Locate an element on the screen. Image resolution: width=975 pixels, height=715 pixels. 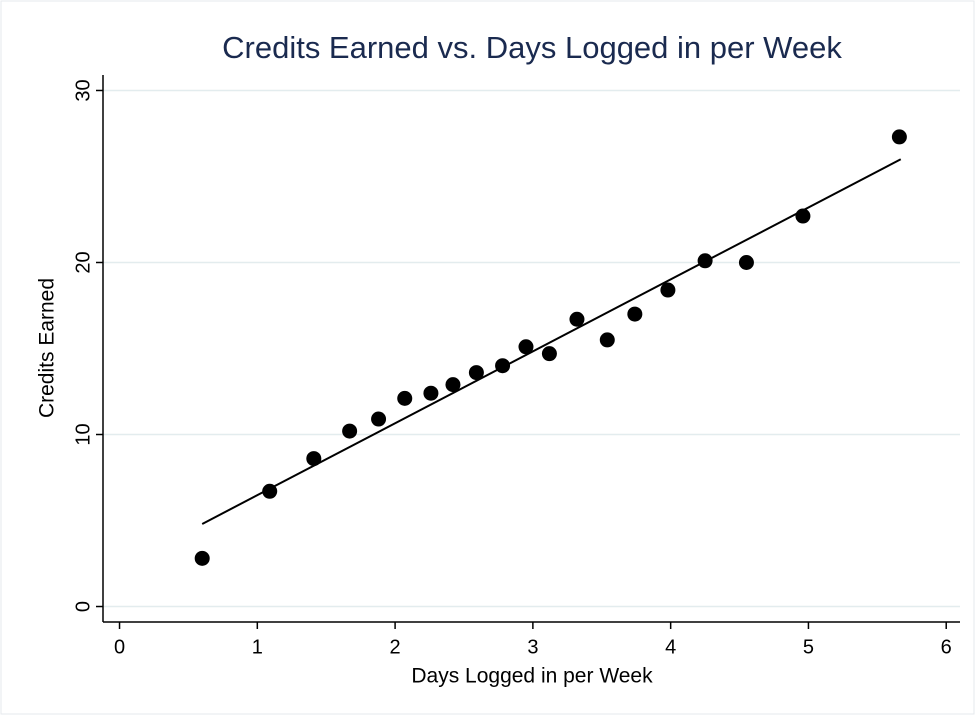
x-tick-label: 3 is located at coordinates (532, 647).